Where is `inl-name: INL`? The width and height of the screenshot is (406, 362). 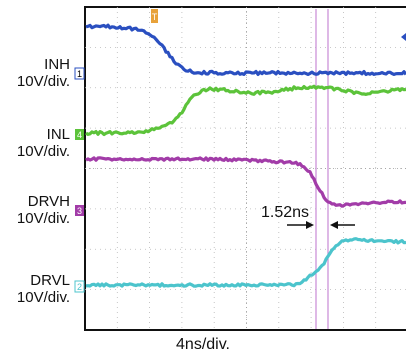 inl-name: INL is located at coordinates (58, 134).